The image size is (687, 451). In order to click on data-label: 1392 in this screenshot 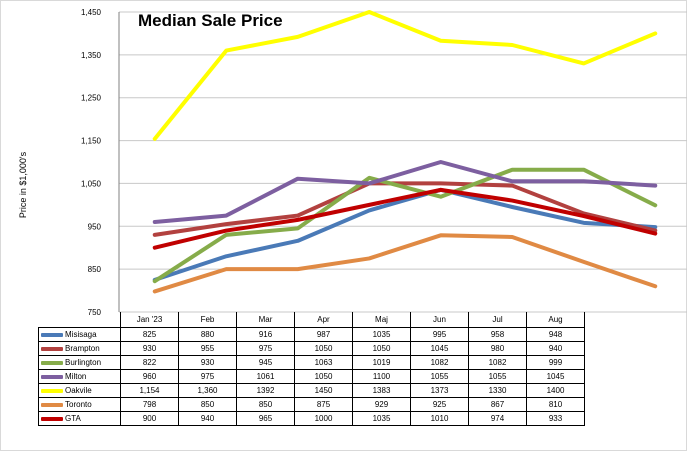, I will do `click(265, 390)`.